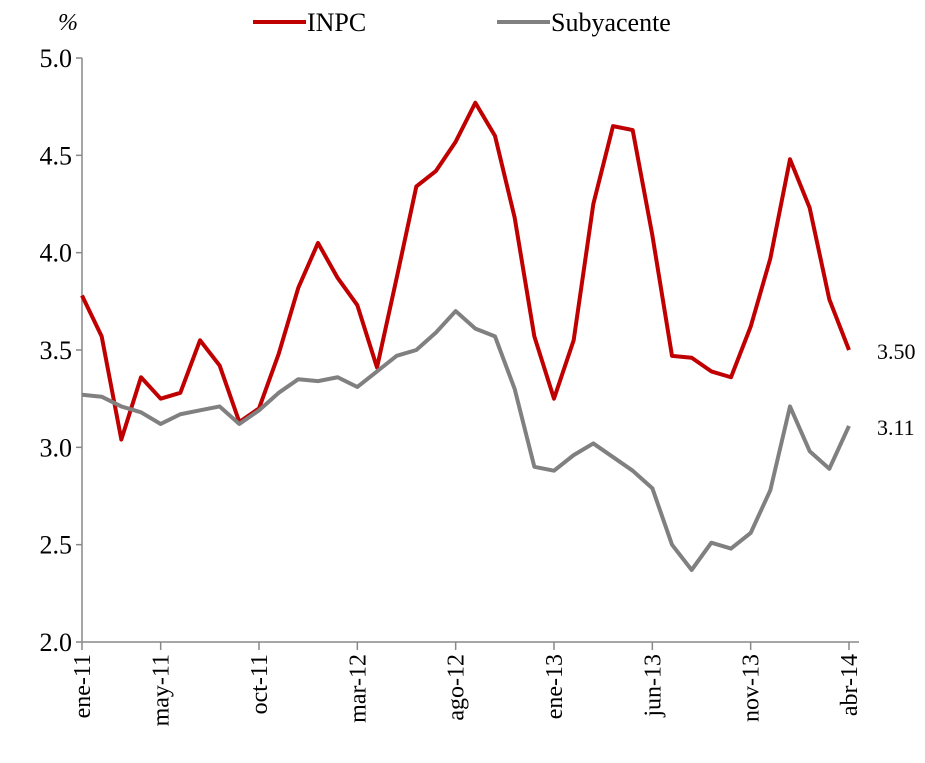 Image resolution: width=925 pixels, height=763 pixels. Describe the element at coordinates (83, 686) in the screenshot. I see `x-tick-label: ene-11` at that location.